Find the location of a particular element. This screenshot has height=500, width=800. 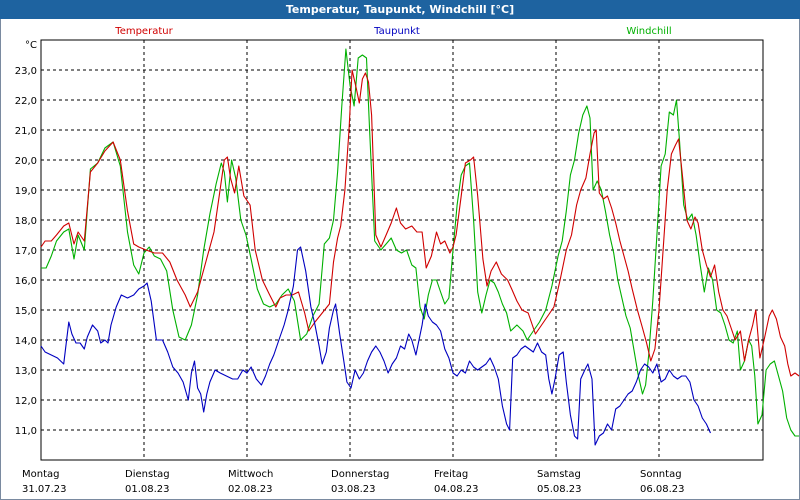

legend-temperatur: Temperatur is located at coordinates (143, 31).